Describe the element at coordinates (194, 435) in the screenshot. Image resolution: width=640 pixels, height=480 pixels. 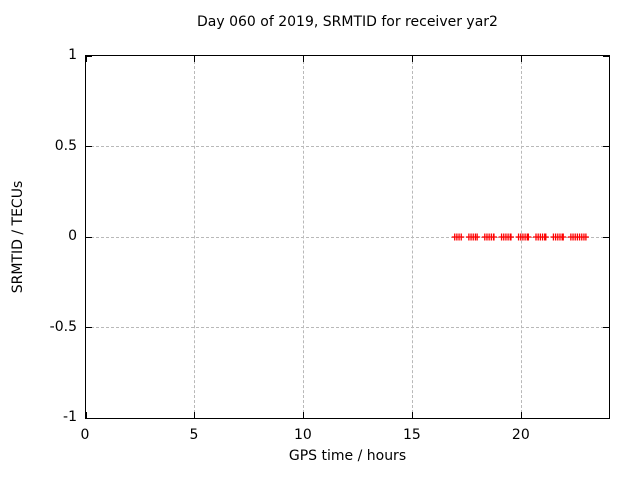
I see `x-tick-label: 5` at that location.